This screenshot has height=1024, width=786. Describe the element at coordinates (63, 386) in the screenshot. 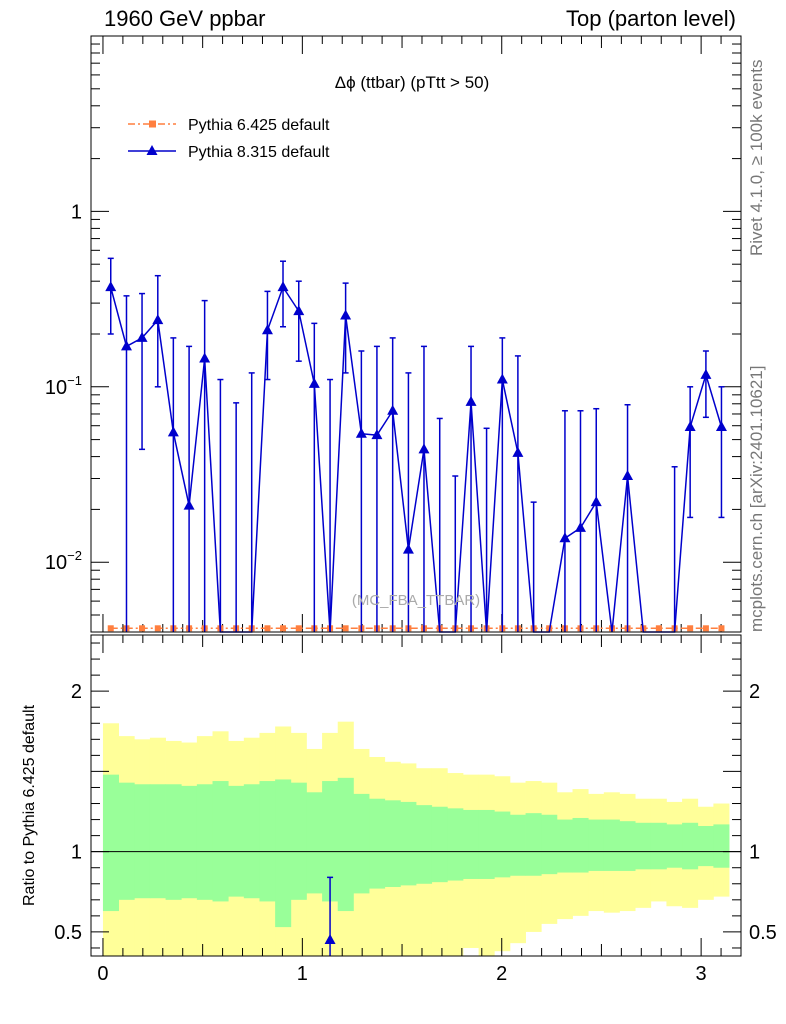

I see `y-tick-label: 10⁻¹` at that location.